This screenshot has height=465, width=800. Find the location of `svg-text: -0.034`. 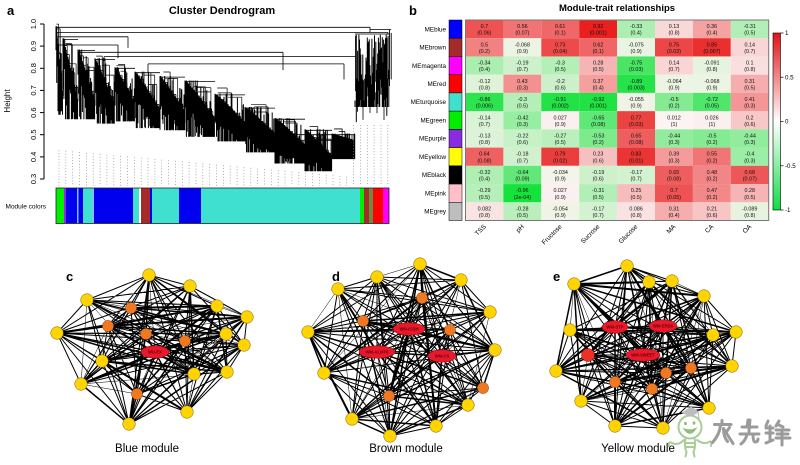

svg-text: -0.034 is located at coordinates (560, 173).